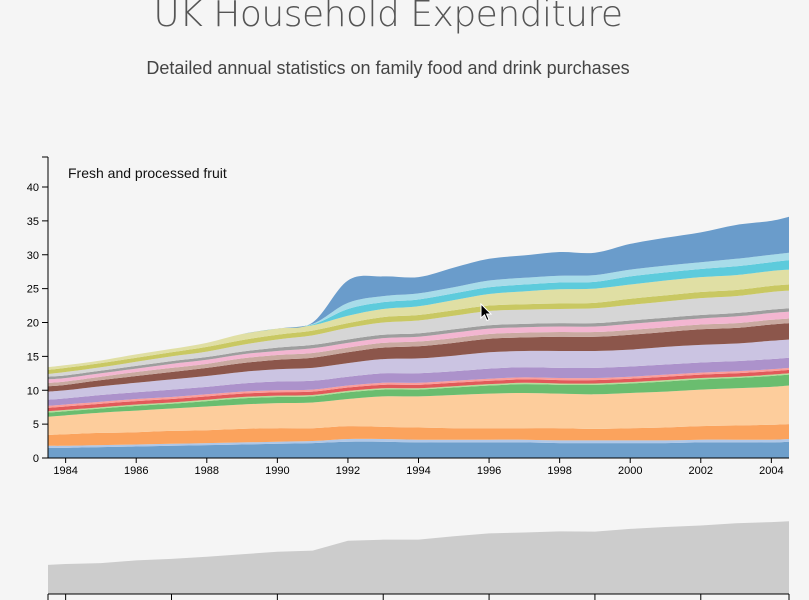 This screenshot has height=600, width=809. I want to click on x-tick-label: 2000, so click(630, 471).